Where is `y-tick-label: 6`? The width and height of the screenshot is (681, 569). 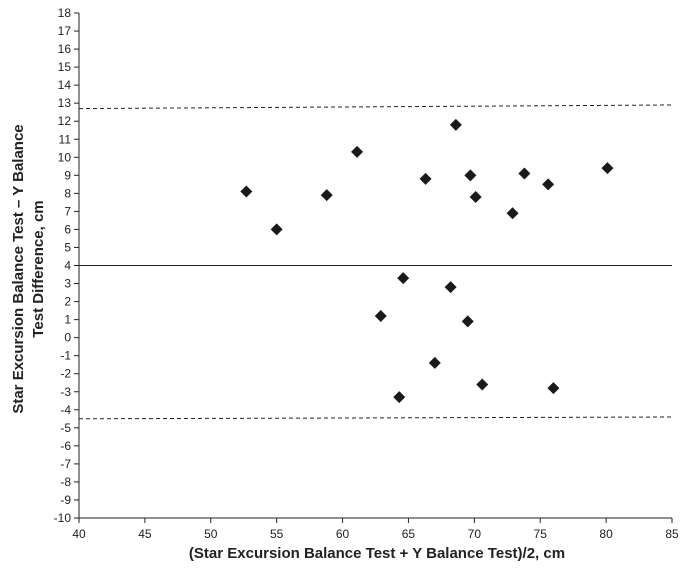 y-tick-label: 6 is located at coordinates (67, 229).